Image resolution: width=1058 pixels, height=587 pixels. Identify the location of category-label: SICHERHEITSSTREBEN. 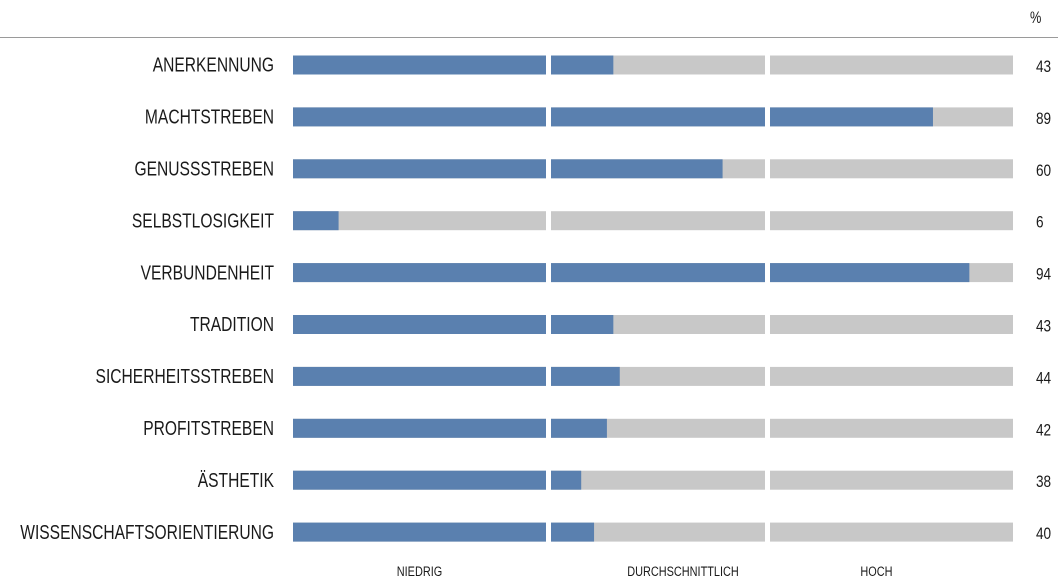
(185, 376).